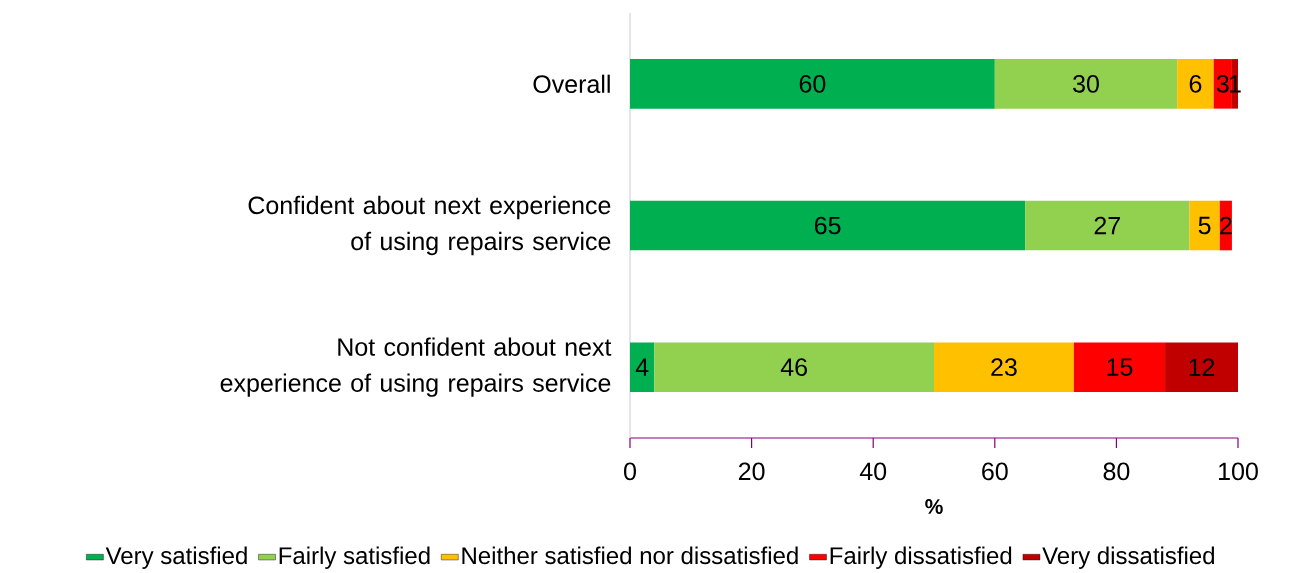  I want to click on data-label: 30, so click(1086, 83).